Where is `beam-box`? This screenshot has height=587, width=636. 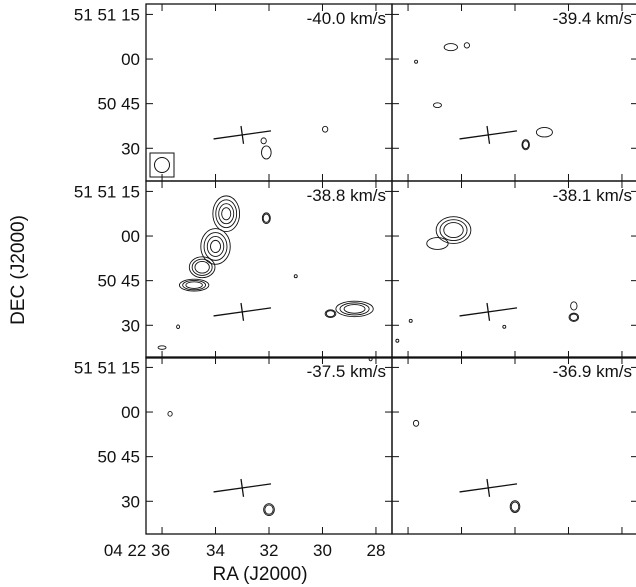 beam-box is located at coordinates (162, 165).